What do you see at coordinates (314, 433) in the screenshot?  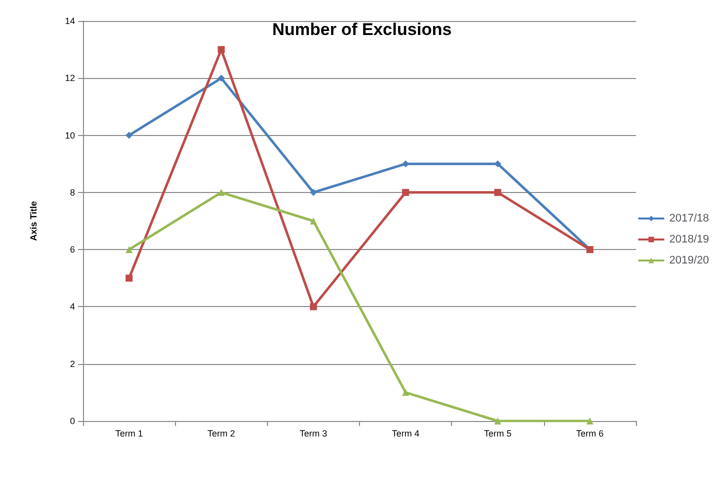 I see `x-tick-label: Term 3` at bounding box center [314, 433].